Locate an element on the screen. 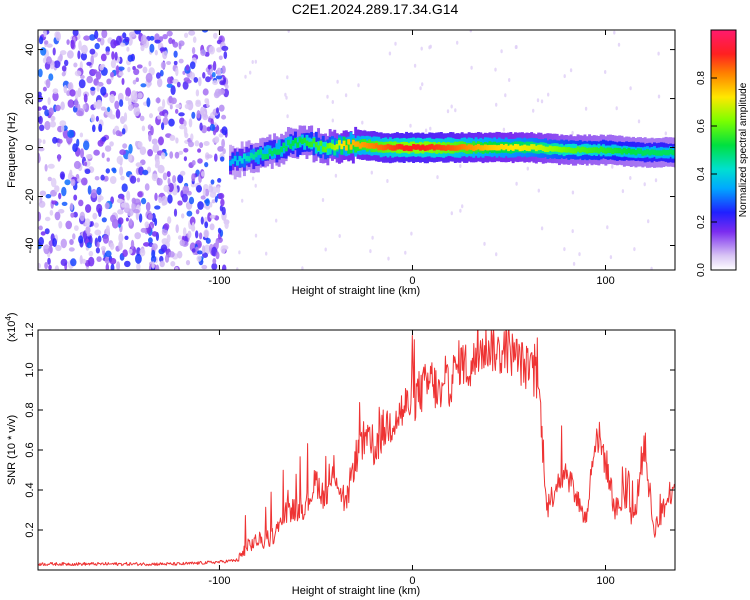 The image size is (750, 600). colorbar-tick-label: 0.6 is located at coordinates (701, 126).